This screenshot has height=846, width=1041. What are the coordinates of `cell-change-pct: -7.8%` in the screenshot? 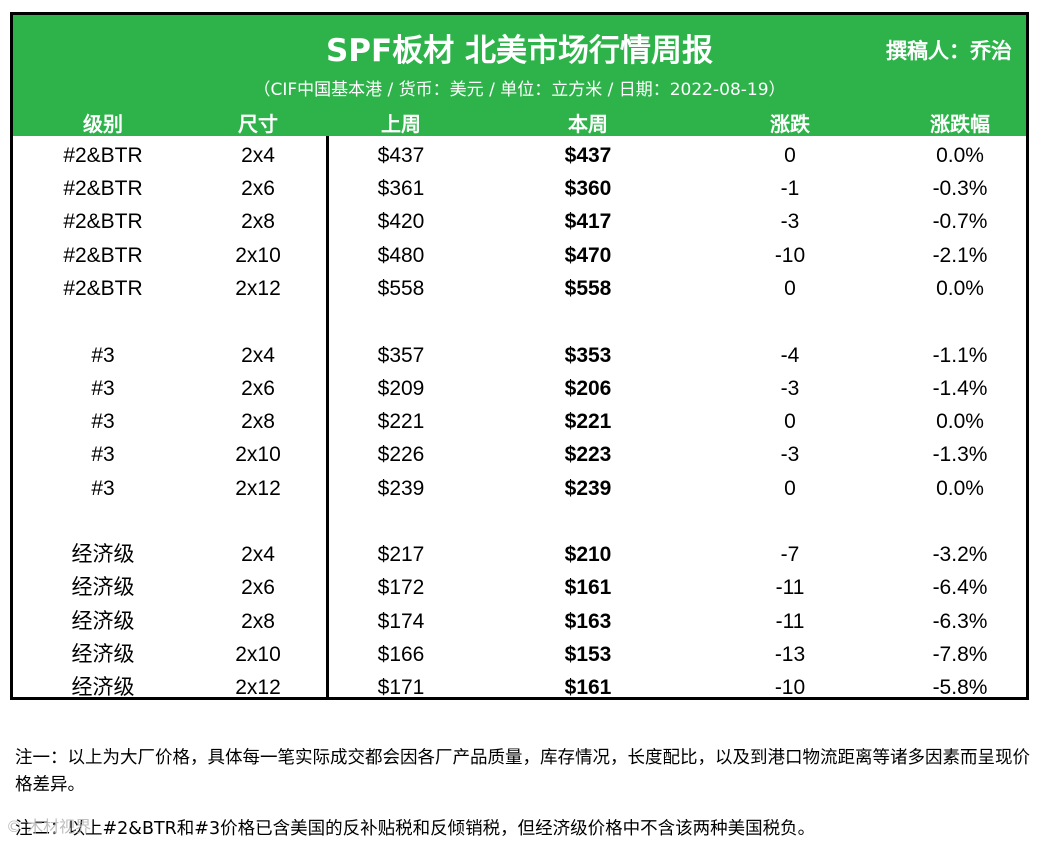 It's located at (960, 654).